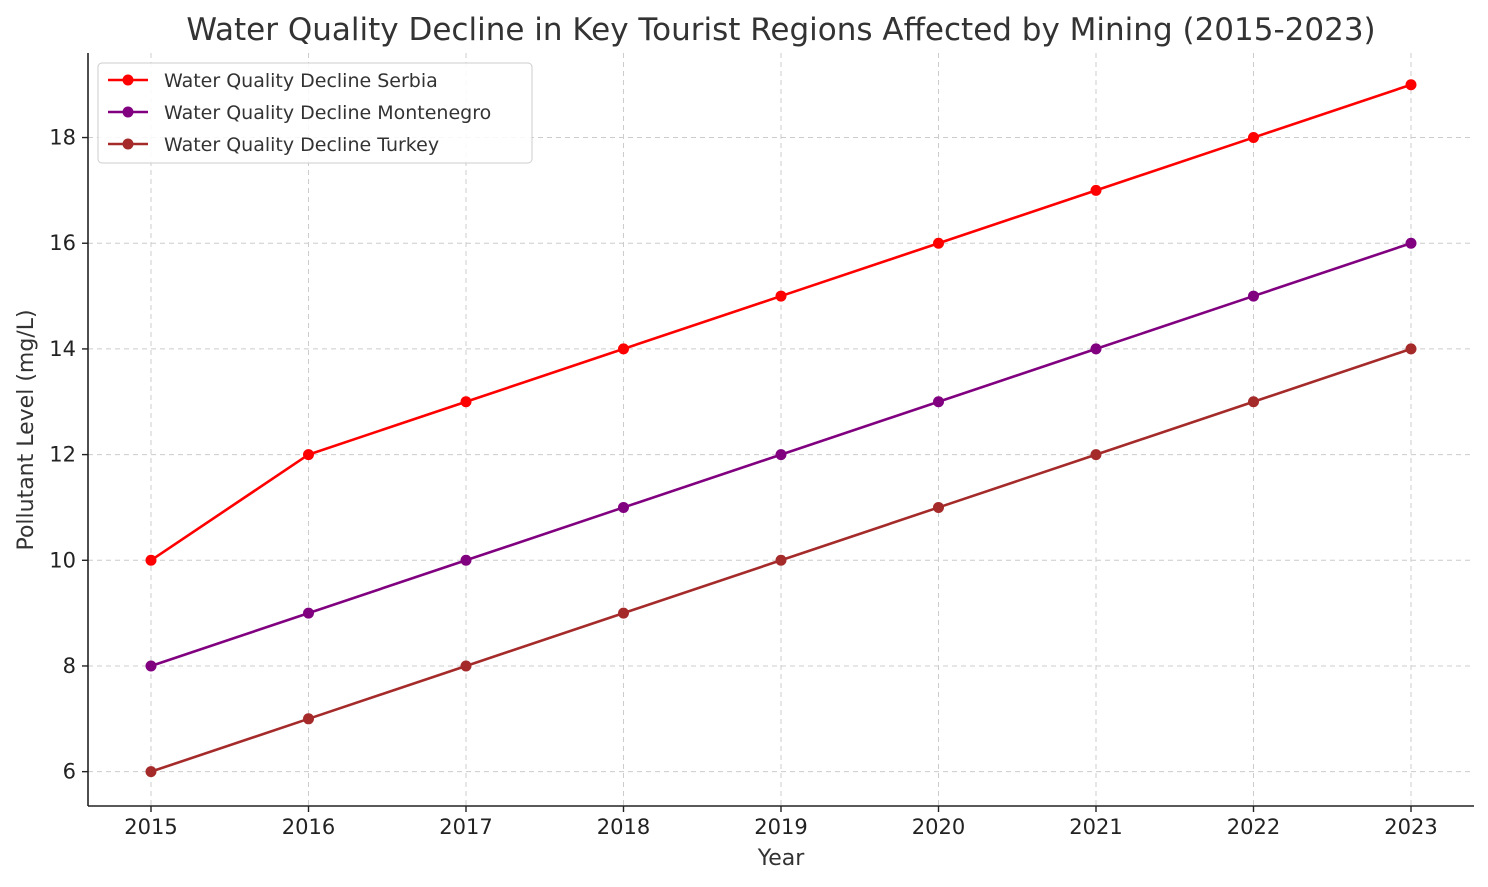 Image resolution: width=1488 pixels, height=887 pixels. What do you see at coordinates (780, 827) in the screenshot?
I see `x-tick-label: 2019` at bounding box center [780, 827].